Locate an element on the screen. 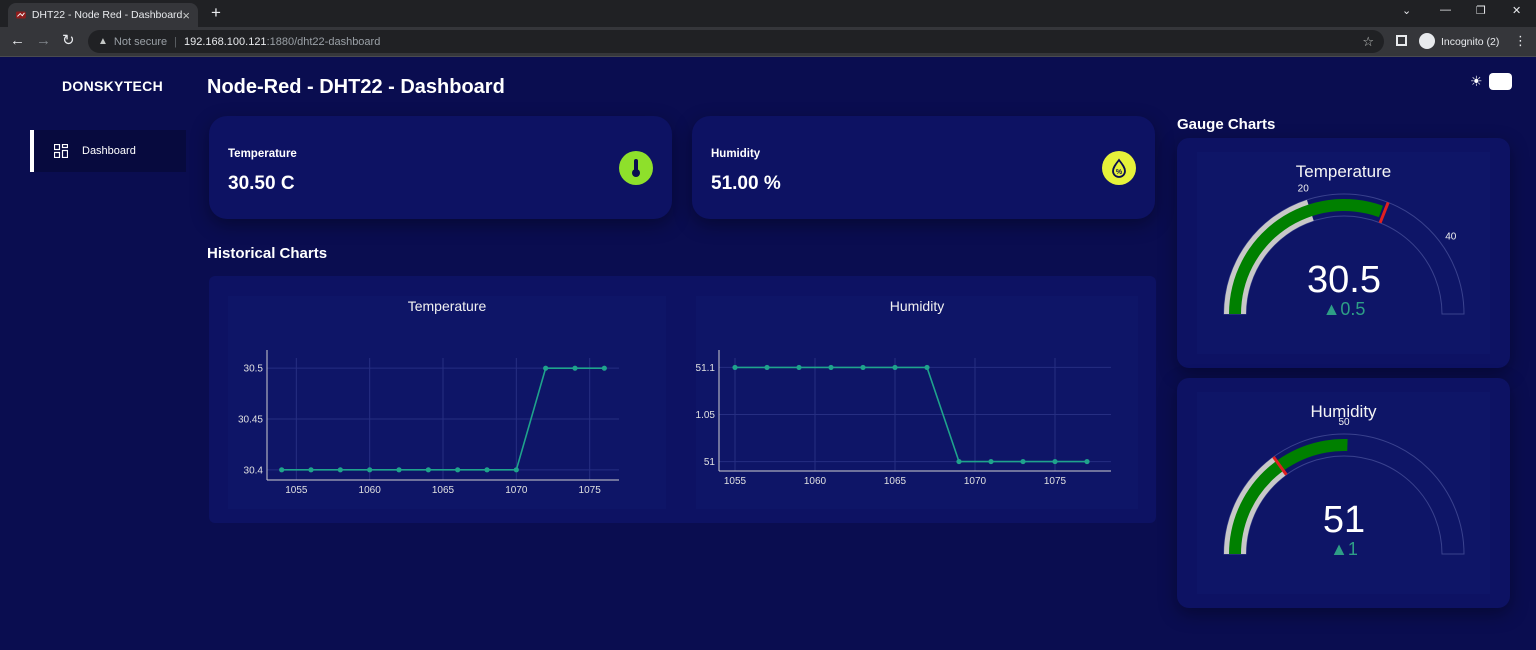  humidity-line-plot: 1055 1060 1065 1070 1075 51 1.05 51.1 is located at coordinates (903, 418).